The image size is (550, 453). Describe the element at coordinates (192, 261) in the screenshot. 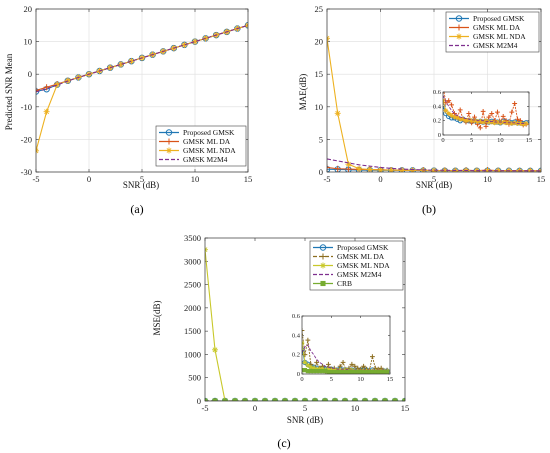

I see `tick-label-y: 3000` at that location.